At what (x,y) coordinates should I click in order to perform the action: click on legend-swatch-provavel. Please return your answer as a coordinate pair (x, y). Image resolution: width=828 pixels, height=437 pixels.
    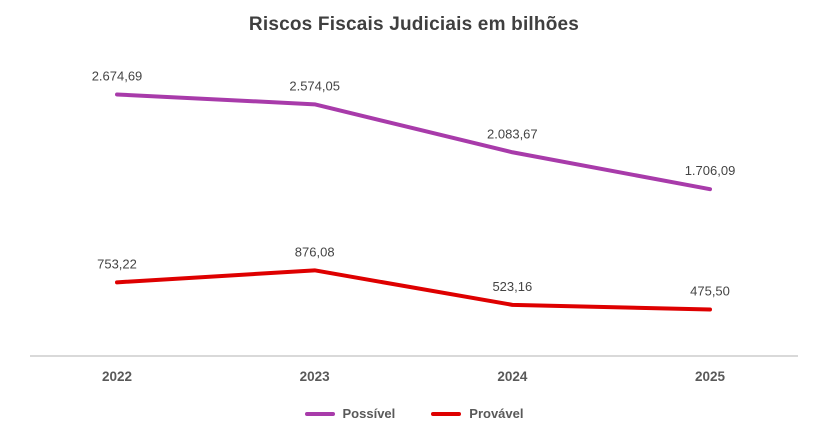
    Looking at the image, I should click on (446, 413).